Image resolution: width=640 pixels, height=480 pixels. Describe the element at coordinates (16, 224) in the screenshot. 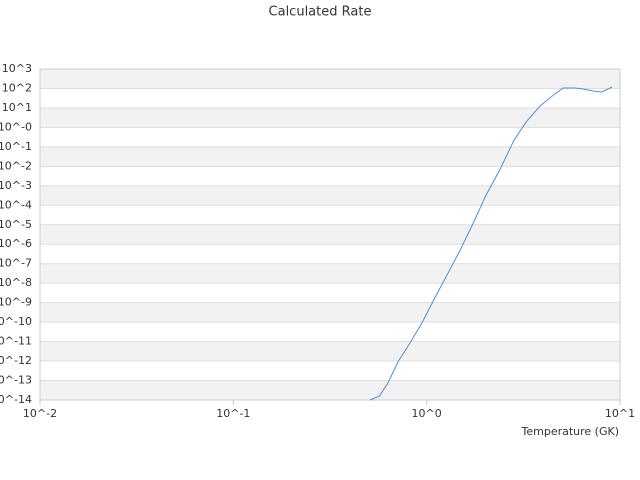

I see `y-tick-label: 10^-5` at that location.